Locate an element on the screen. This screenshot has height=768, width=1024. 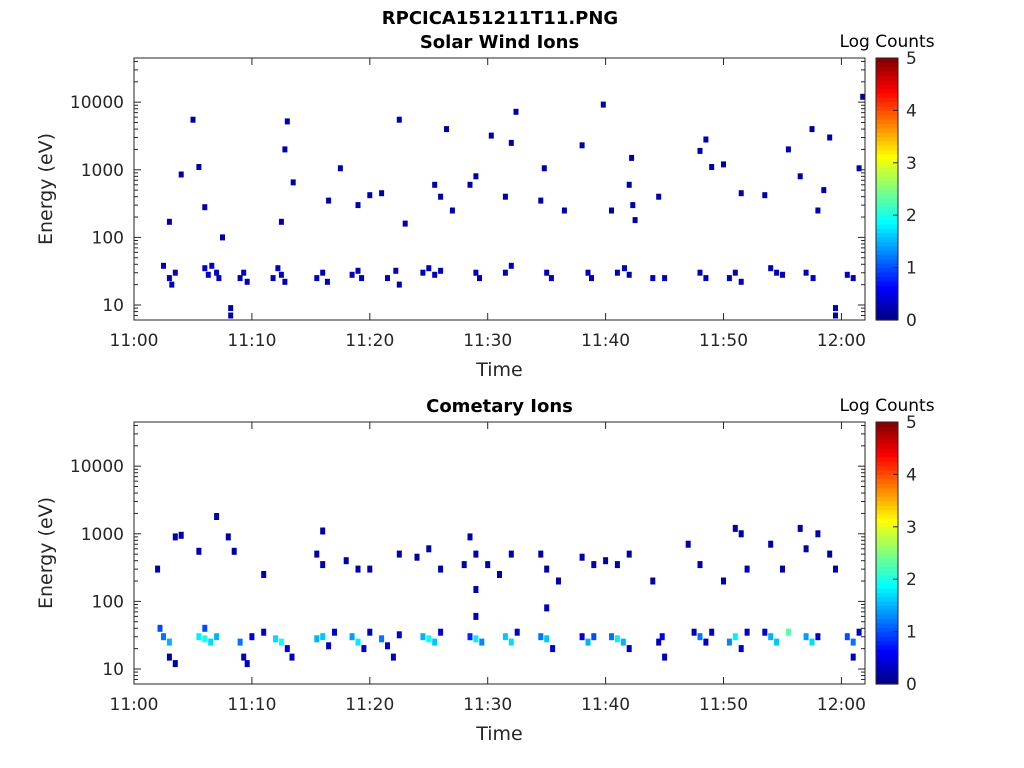
colorbar-tick-label: 3 is located at coordinates (911, 528).